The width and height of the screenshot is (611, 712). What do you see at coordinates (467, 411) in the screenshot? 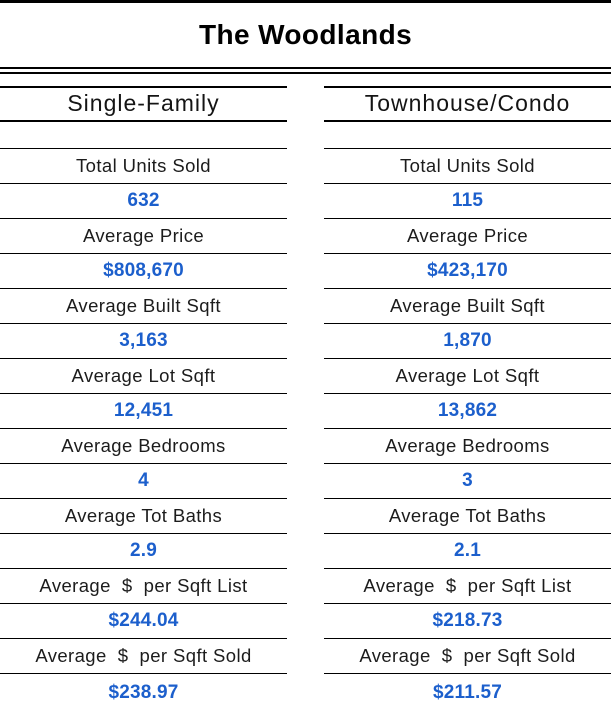
I see `stat-value: 13,862` at bounding box center [467, 411].